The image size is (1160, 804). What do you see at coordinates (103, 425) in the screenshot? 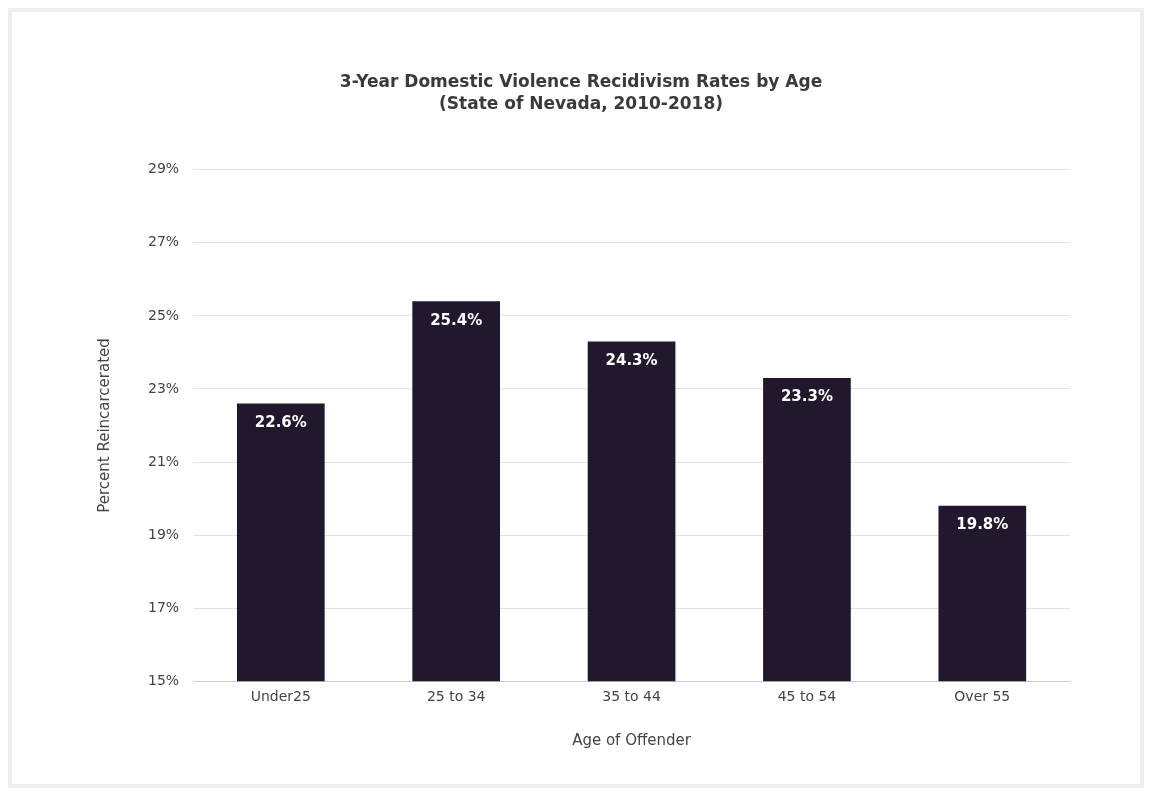
I see `y-axis-title: Percent Reincarcerated` at bounding box center [103, 425].